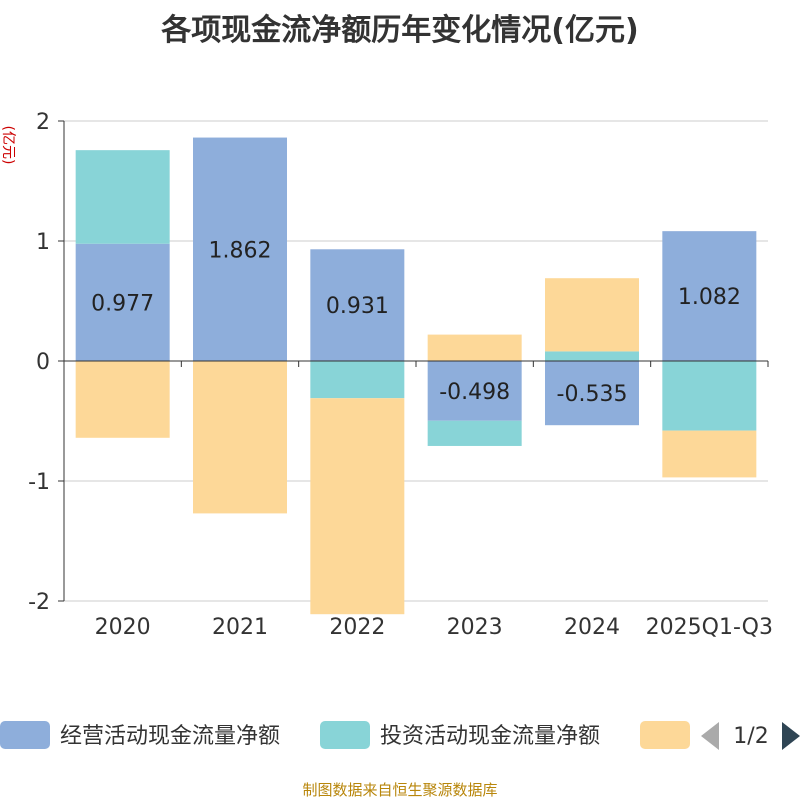 The height and width of the screenshot is (800, 800). I want to click on x-tick-label: 2025Q1-Q3, so click(709, 627).